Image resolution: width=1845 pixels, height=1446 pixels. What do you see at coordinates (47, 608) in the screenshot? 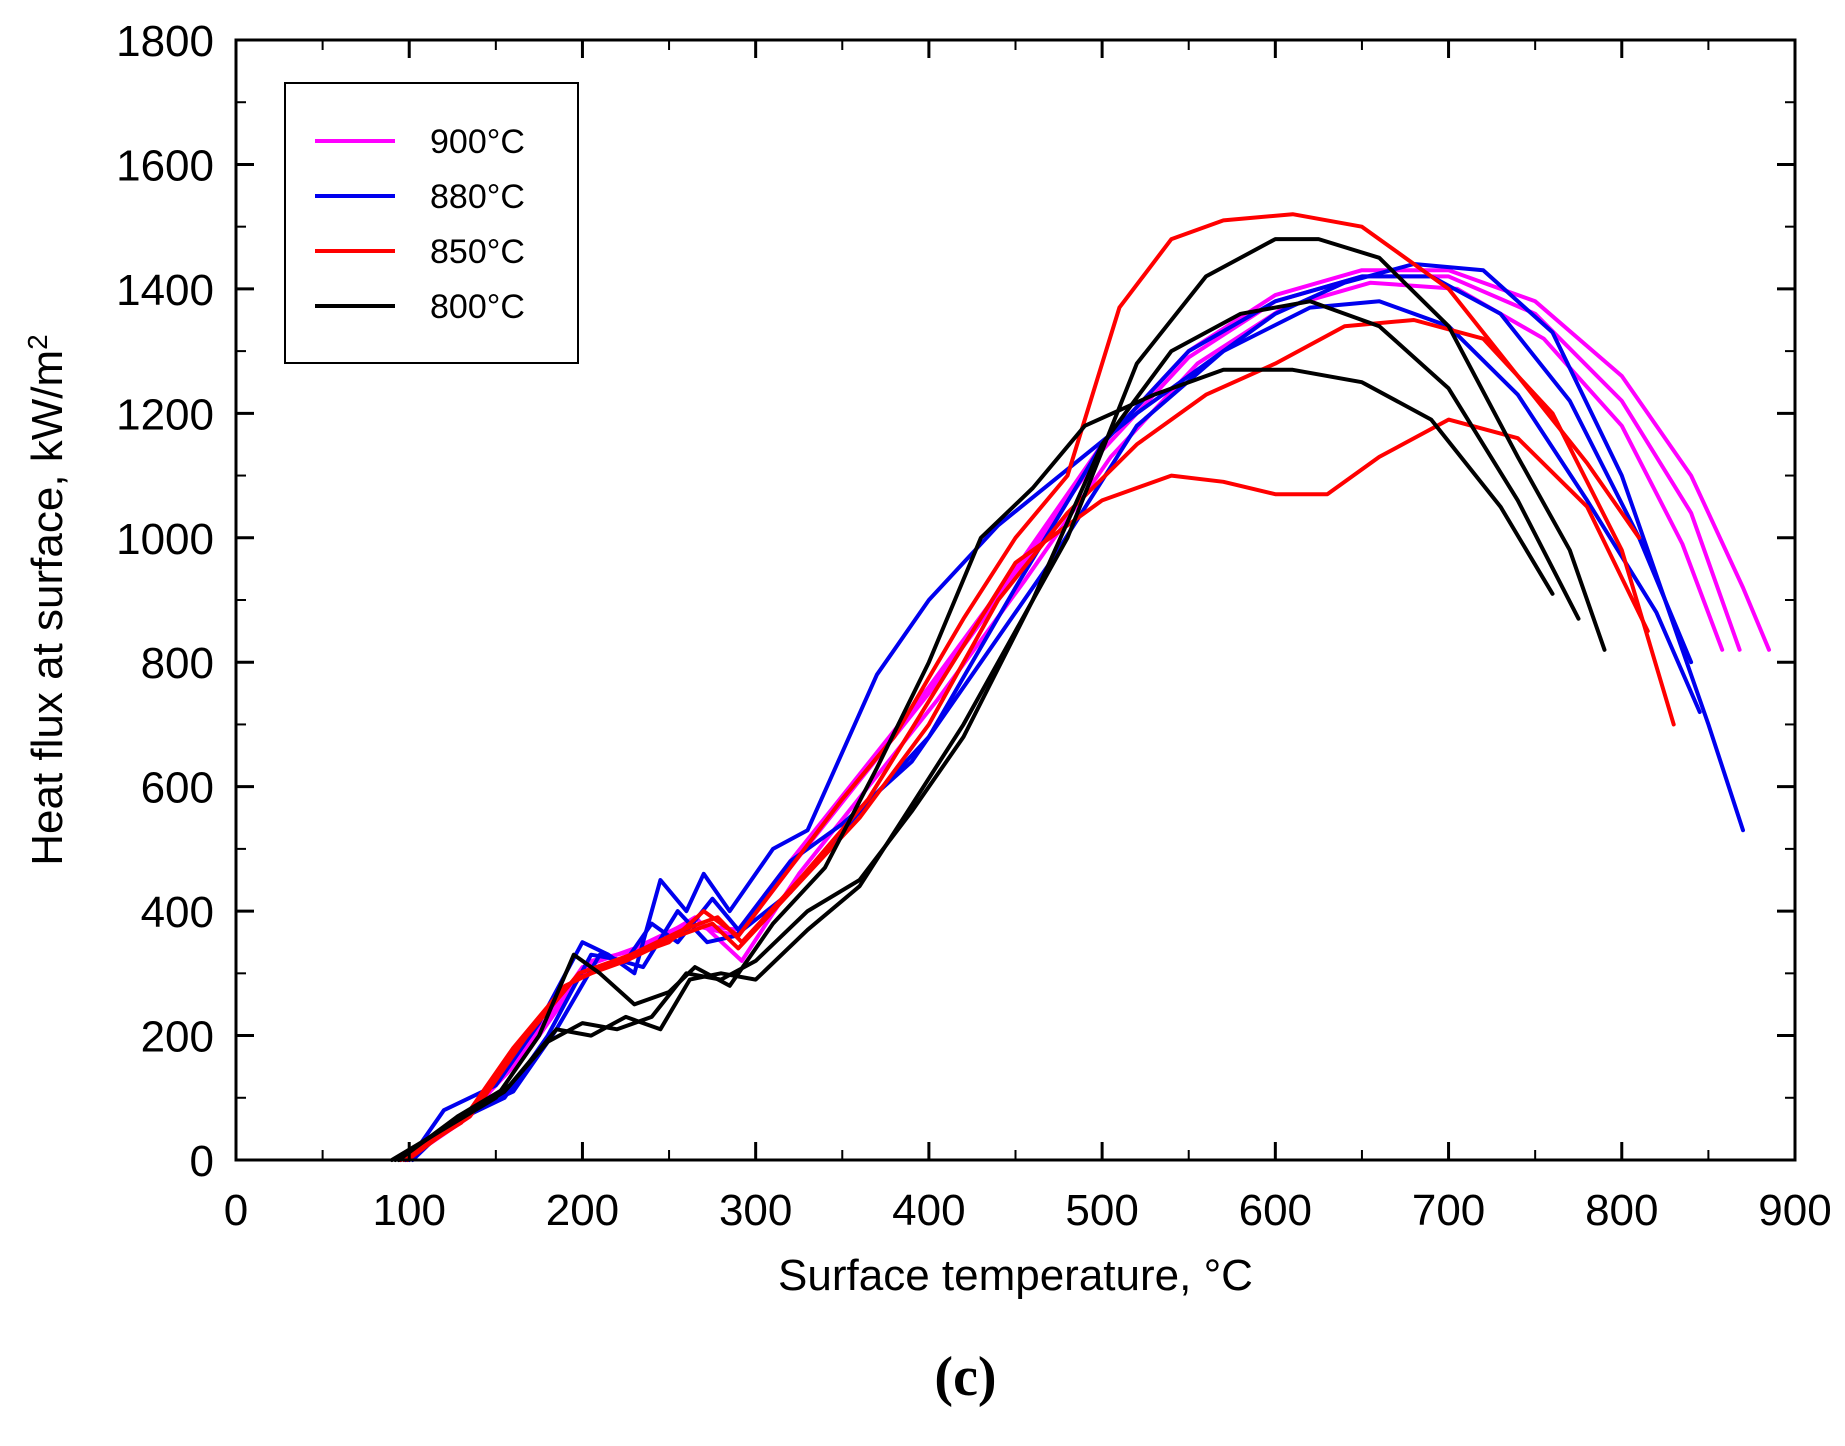
I see `y-axis-title-text: Heat flux at surface, kW/m` at bounding box center [47, 608].